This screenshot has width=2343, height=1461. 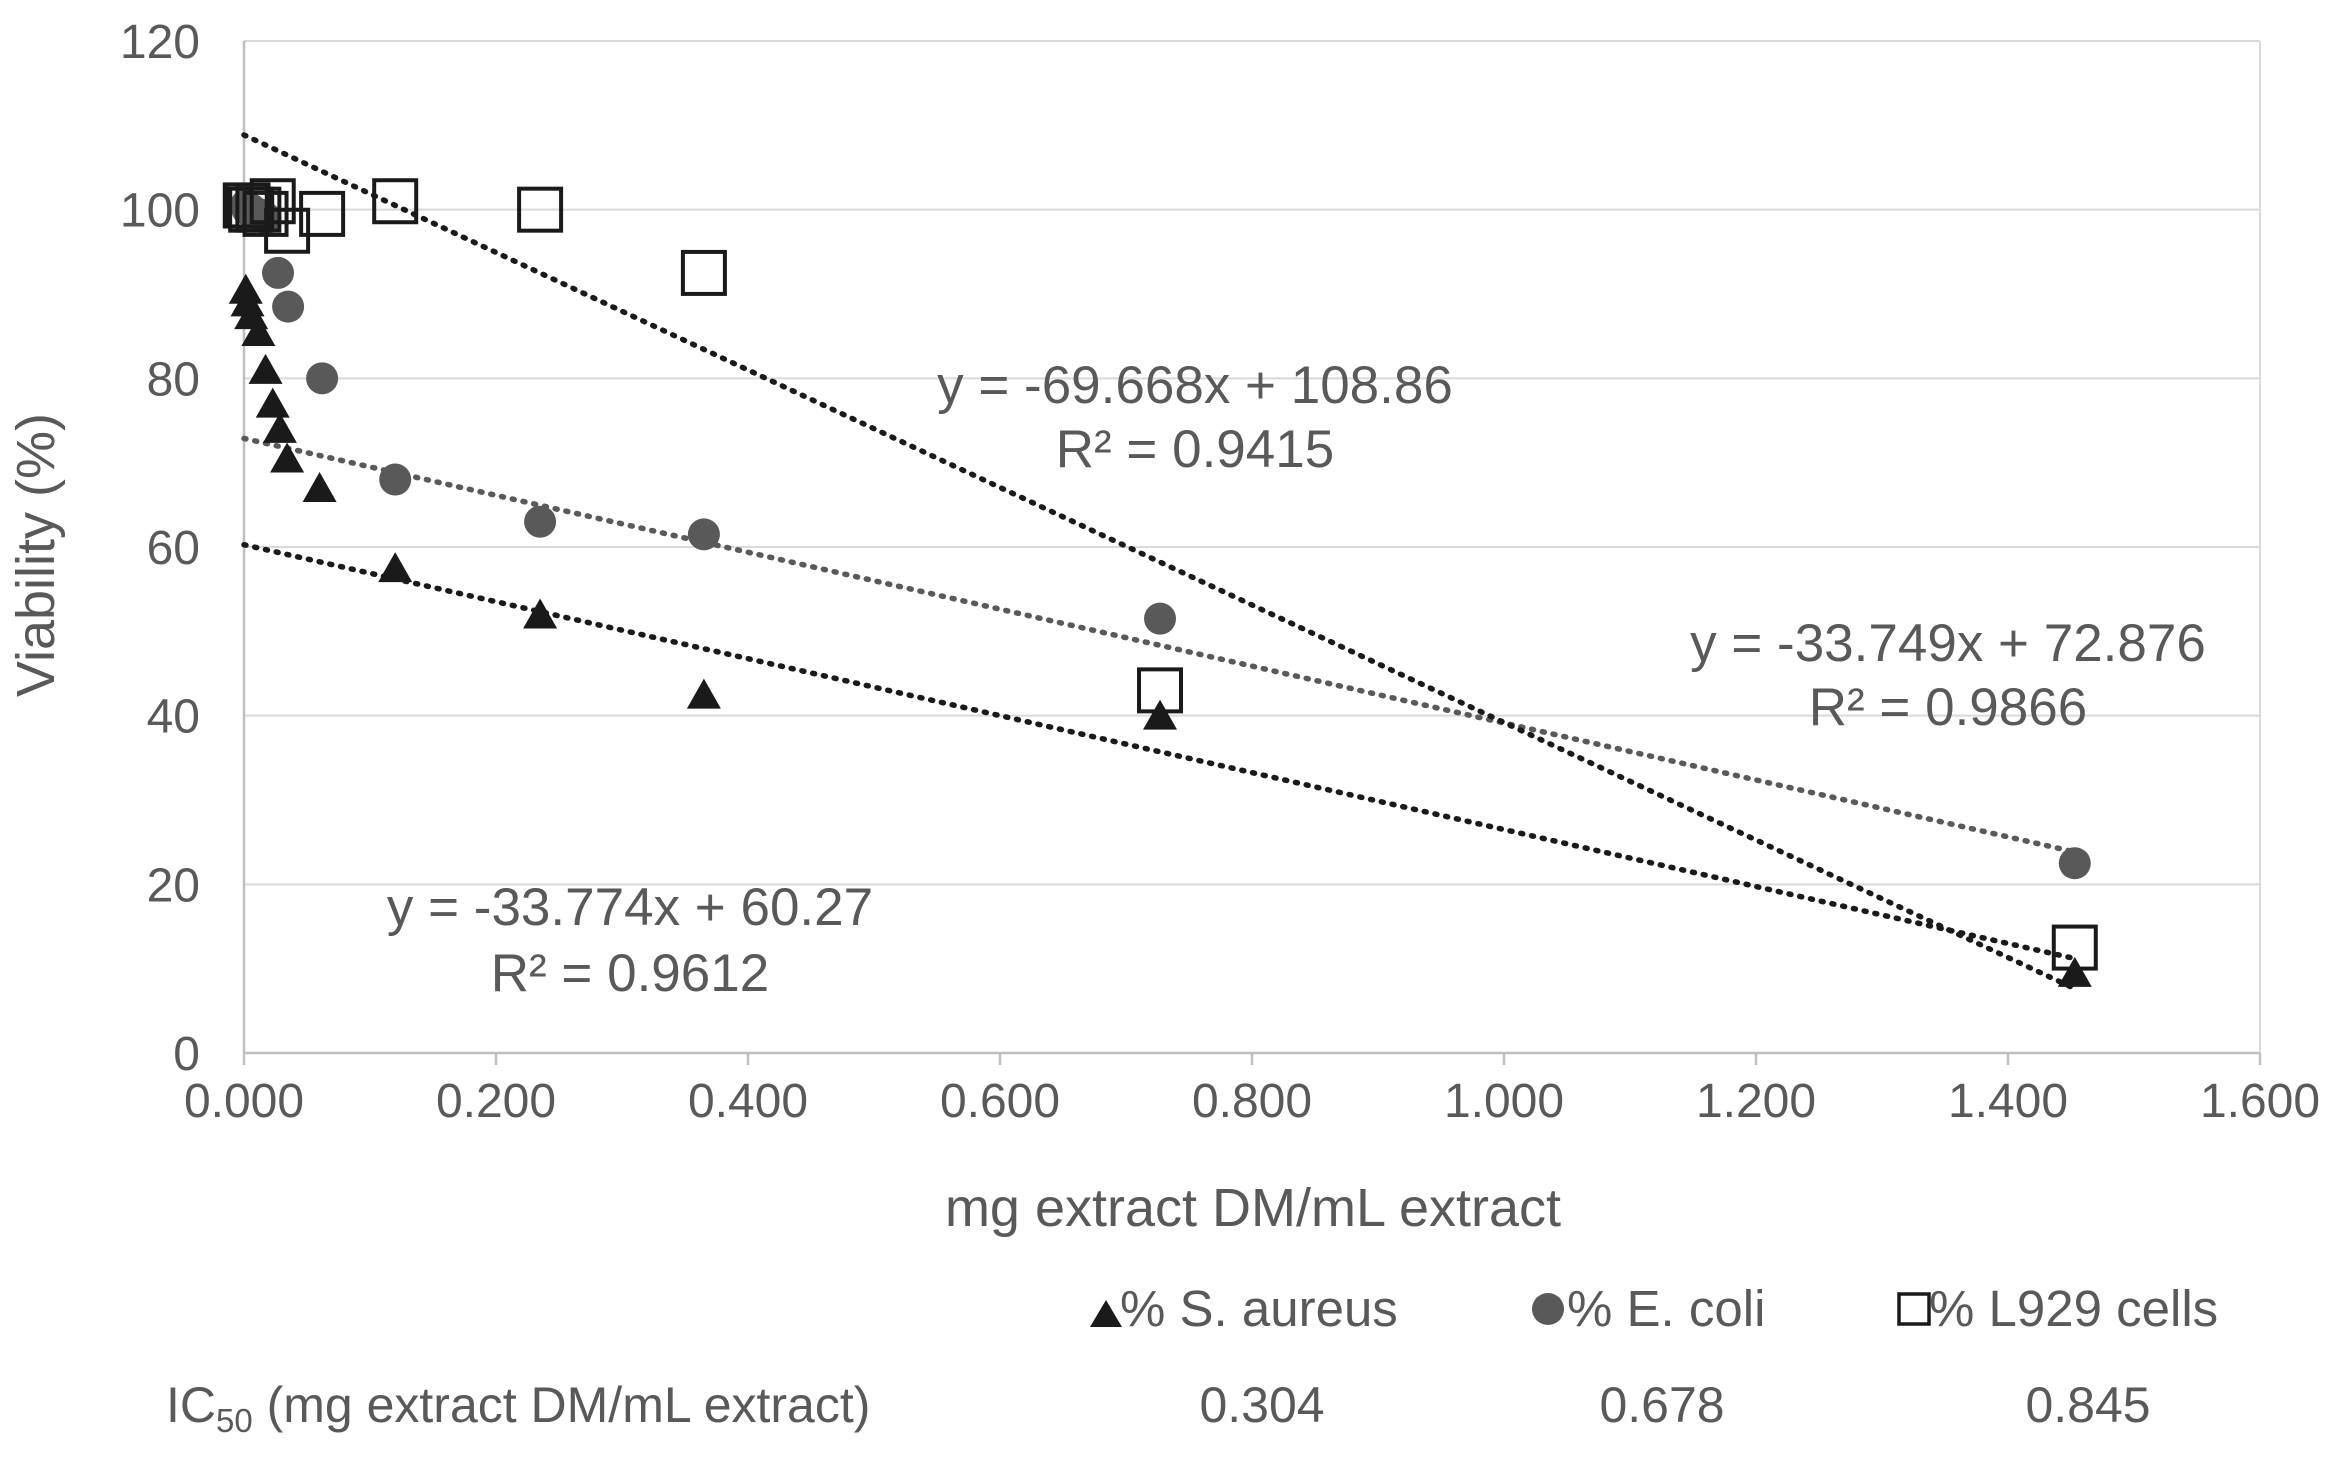 I want to click on y-tick-label-100: 100, so click(x=160, y=211).